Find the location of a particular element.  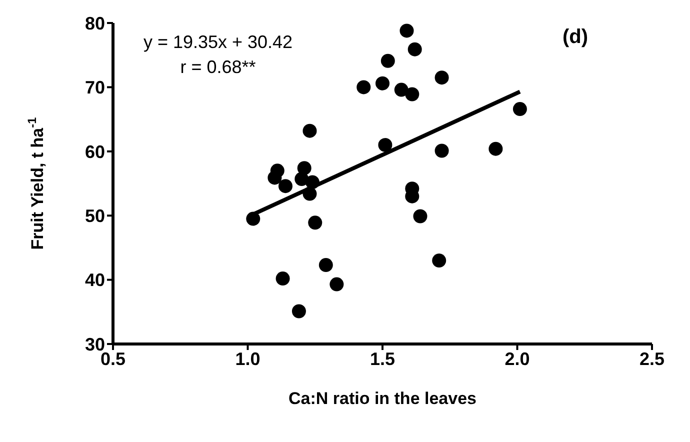

y-tick-label: 80 is located at coordinates (94, 23).